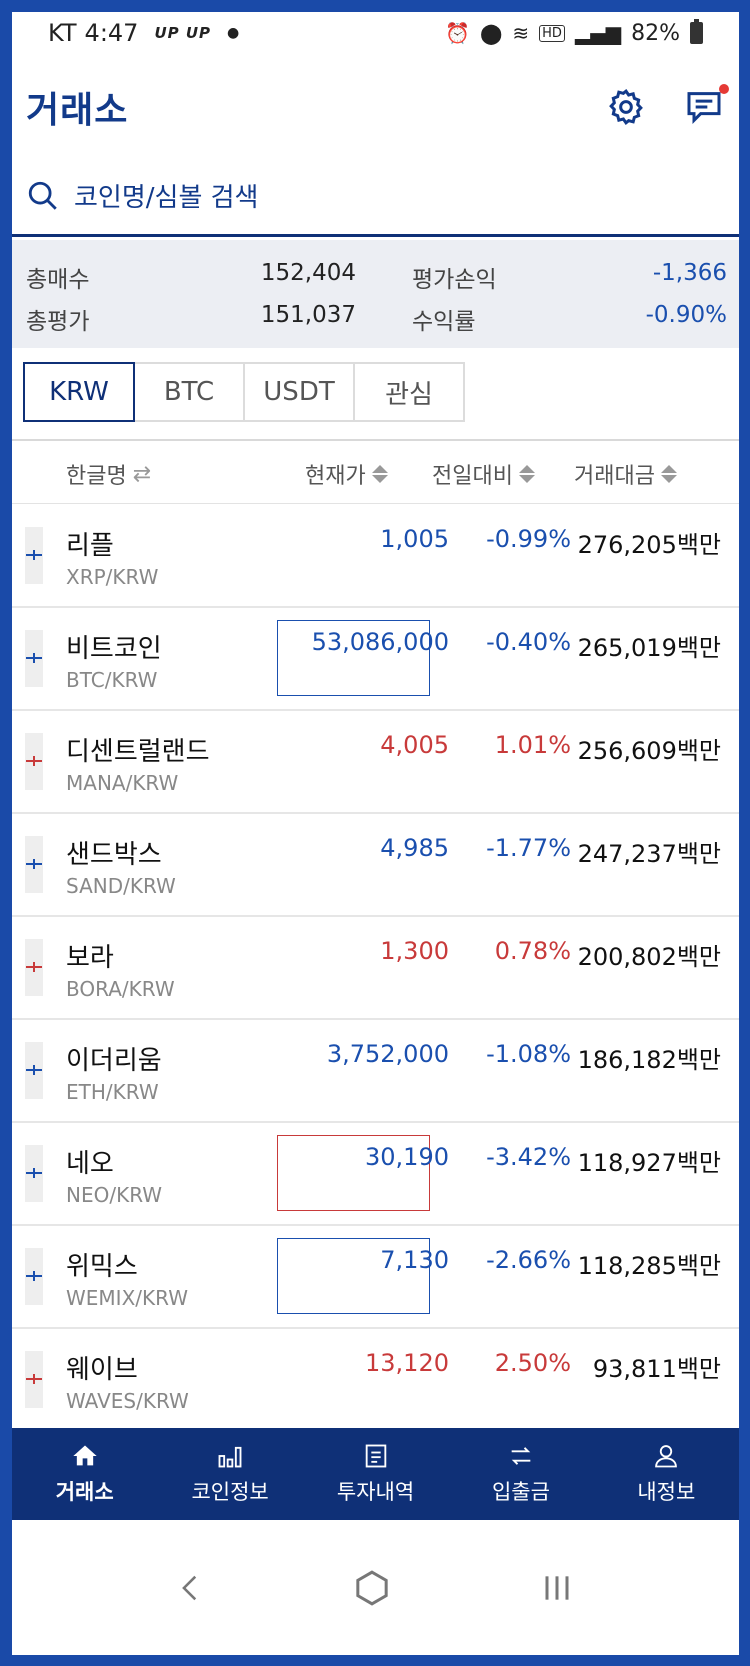 Image resolution: width=750 pixels, height=1666 pixels. Describe the element at coordinates (696, 31) in the screenshot. I see `battery-icon` at that location.